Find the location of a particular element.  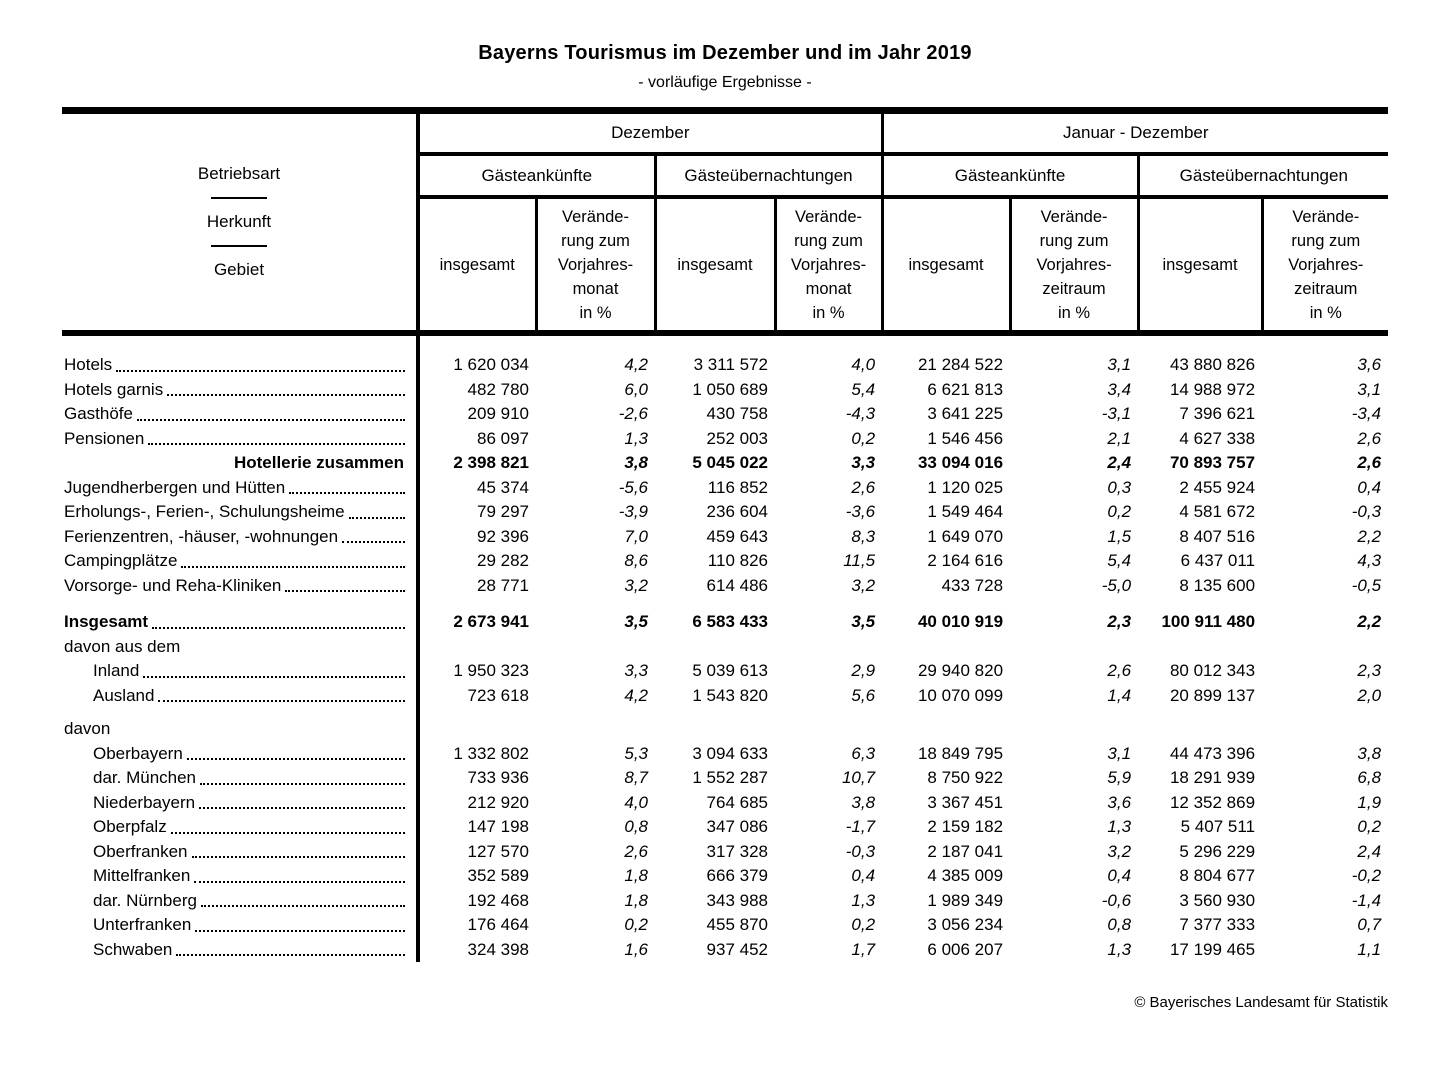

cell-value: 764 685 is located at coordinates (737, 802).